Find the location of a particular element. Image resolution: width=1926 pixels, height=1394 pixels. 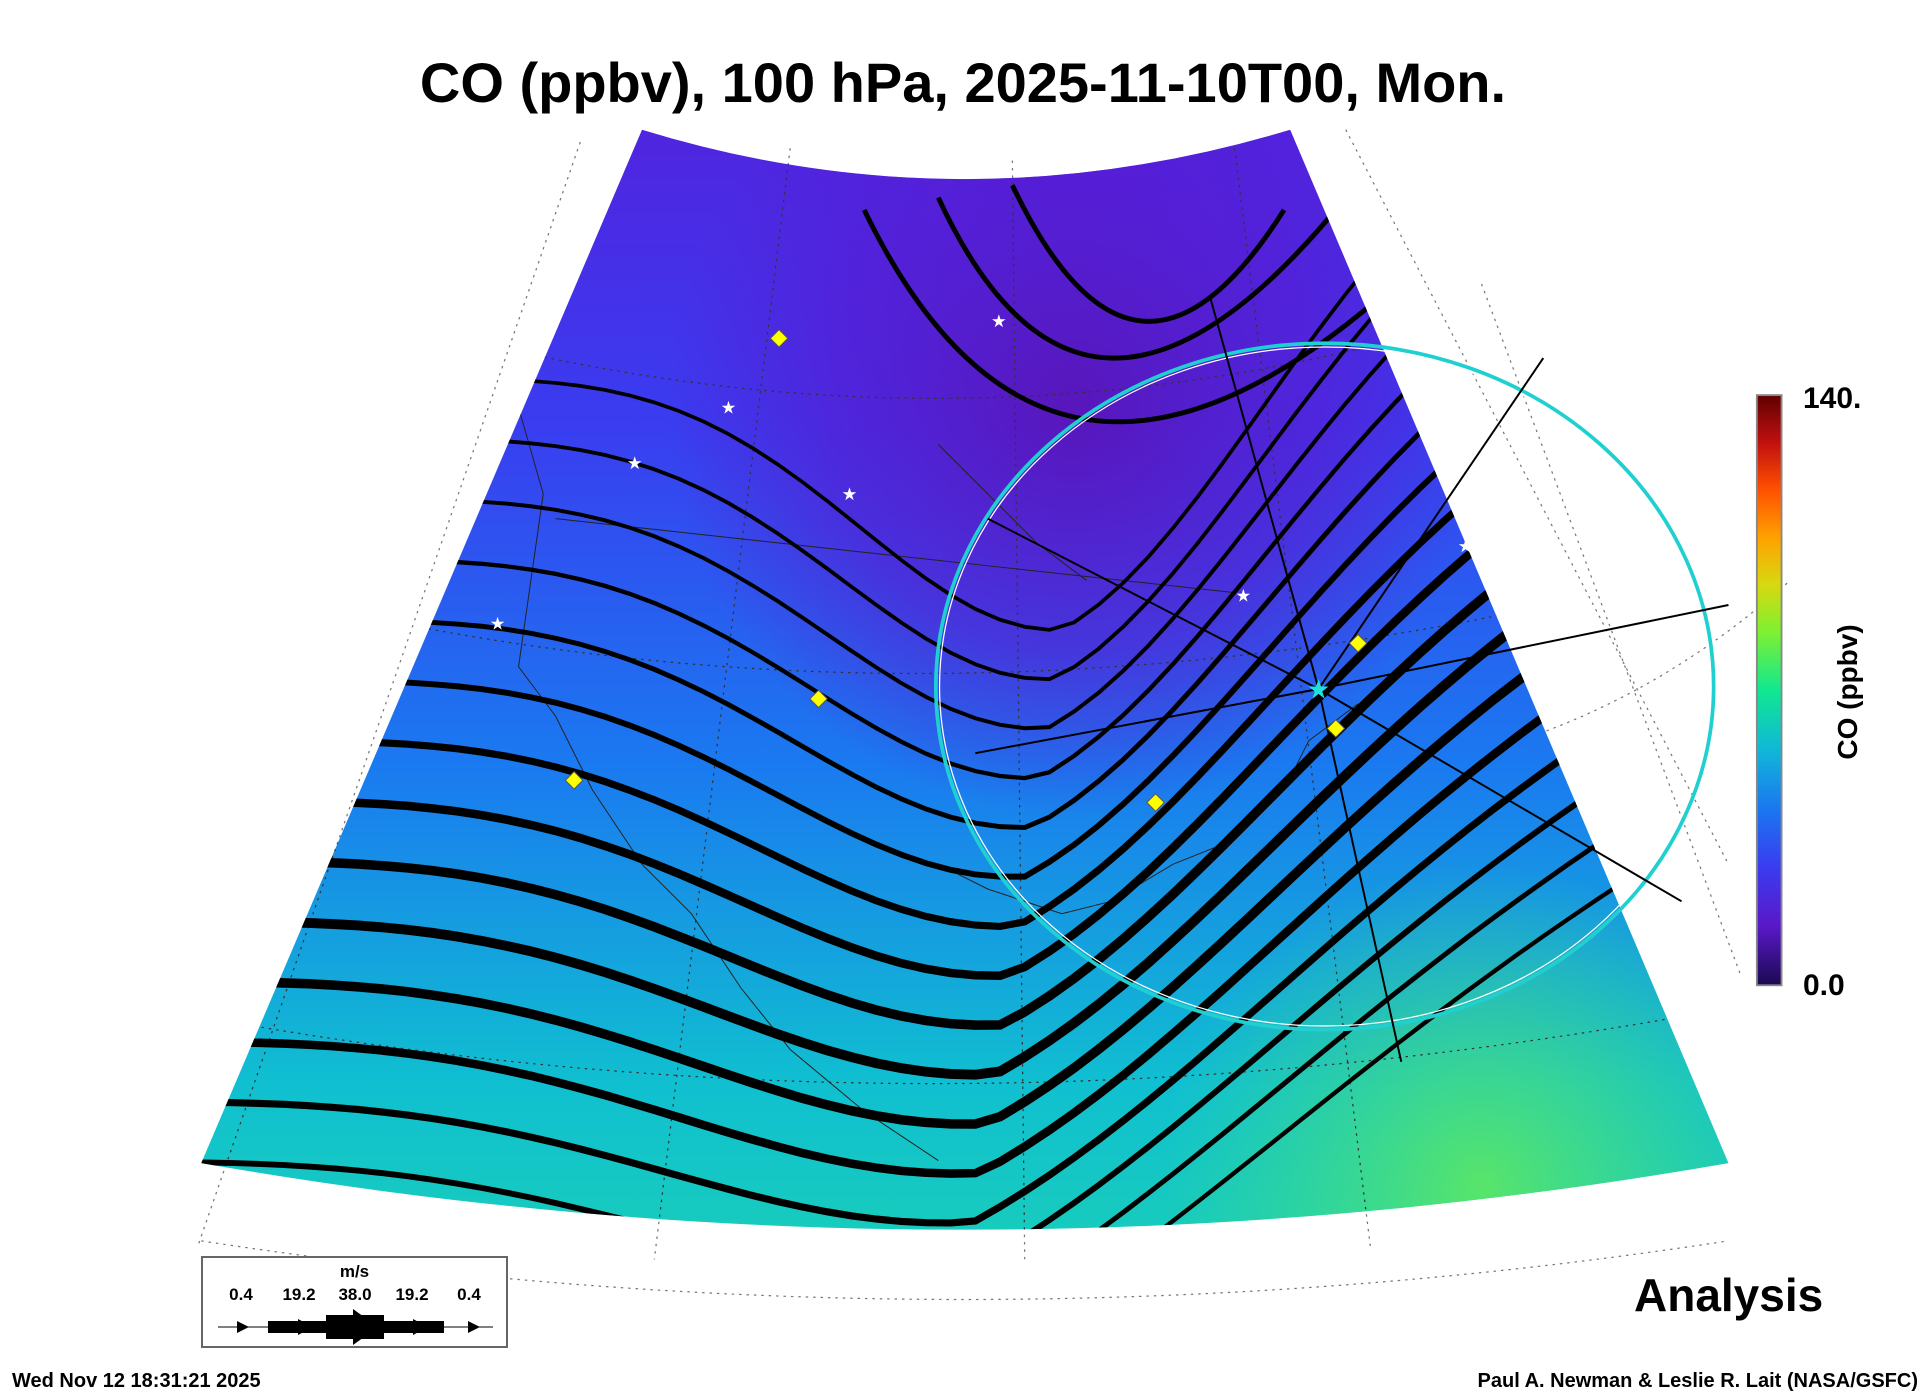

colorbar-min-label: 0.0 is located at coordinates (1824, 985).